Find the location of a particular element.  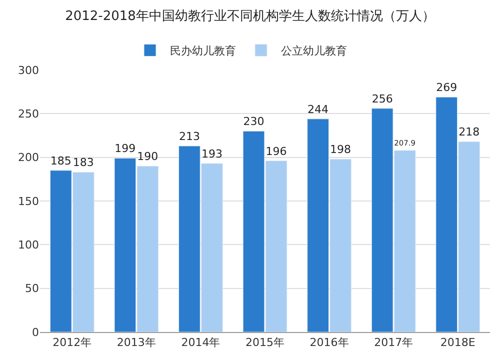

legend-label: 民办幼儿教育 is located at coordinates (203, 51).